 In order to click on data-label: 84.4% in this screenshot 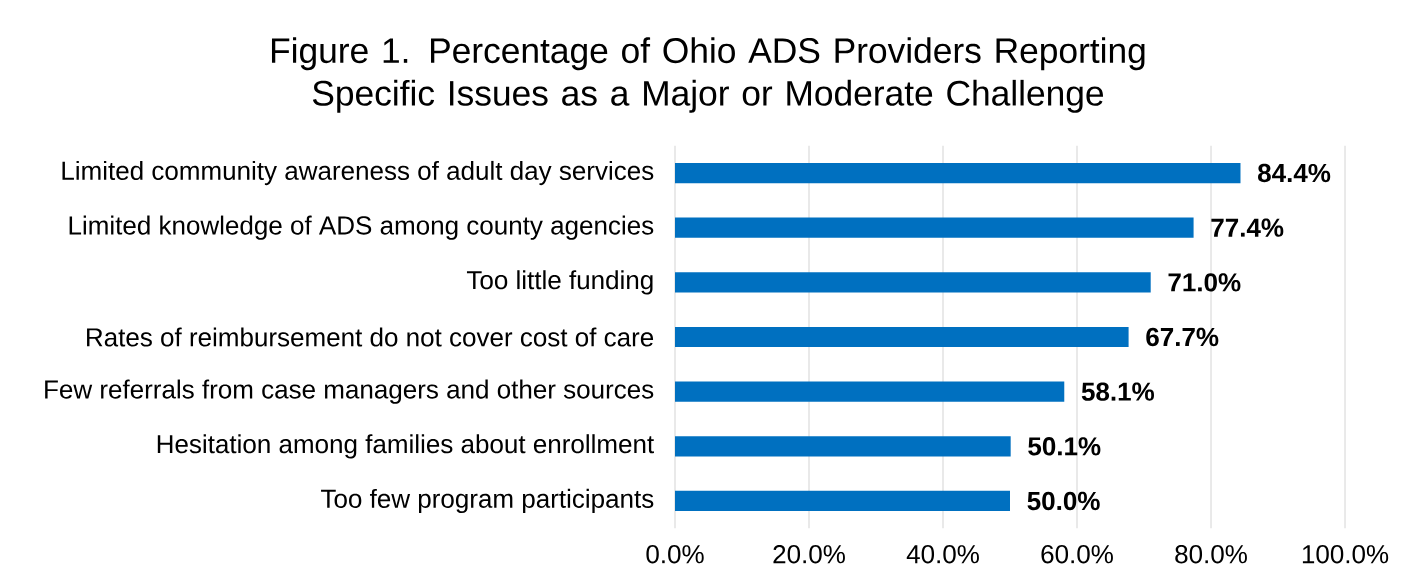, I will do `click(1294, 173)`.